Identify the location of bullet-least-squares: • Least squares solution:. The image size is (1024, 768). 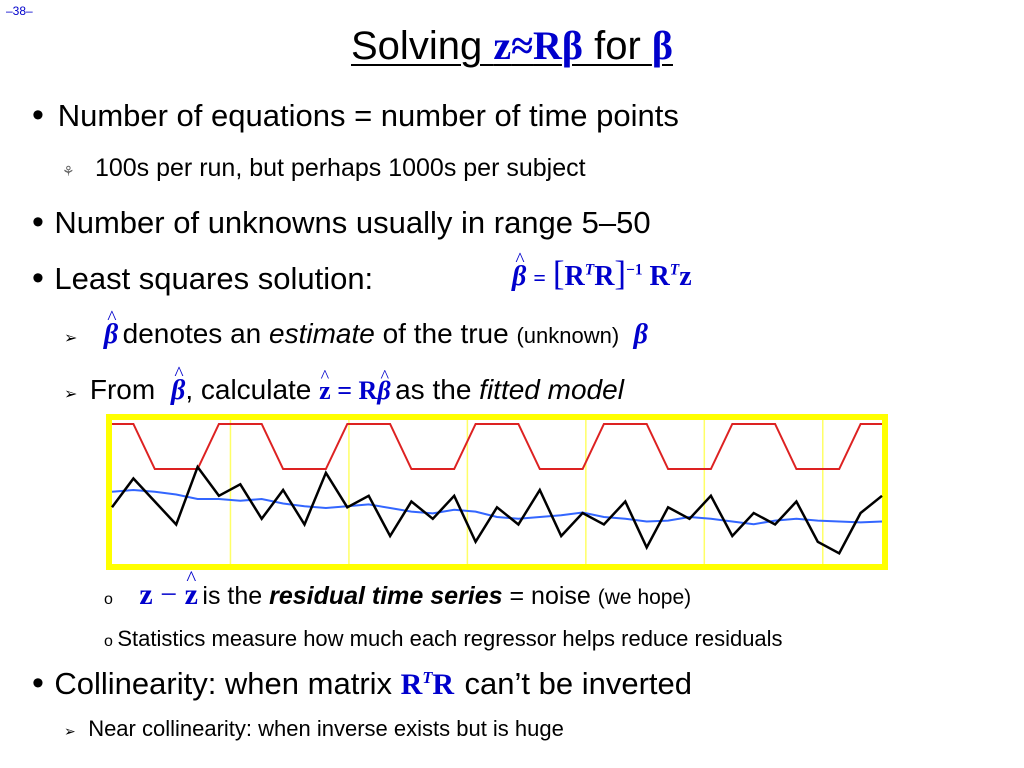
(202, 278).